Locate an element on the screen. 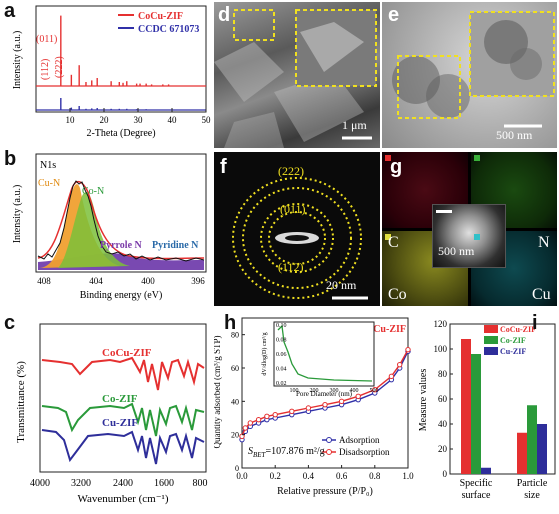  ftir-xlabel: Wavenumber (cm⁻¹) is located at coordinates (123, 499).